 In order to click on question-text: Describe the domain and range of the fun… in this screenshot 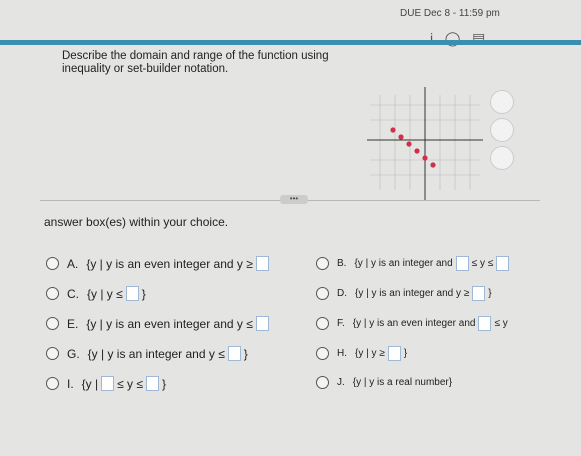, I will do `click(195, 62)`.